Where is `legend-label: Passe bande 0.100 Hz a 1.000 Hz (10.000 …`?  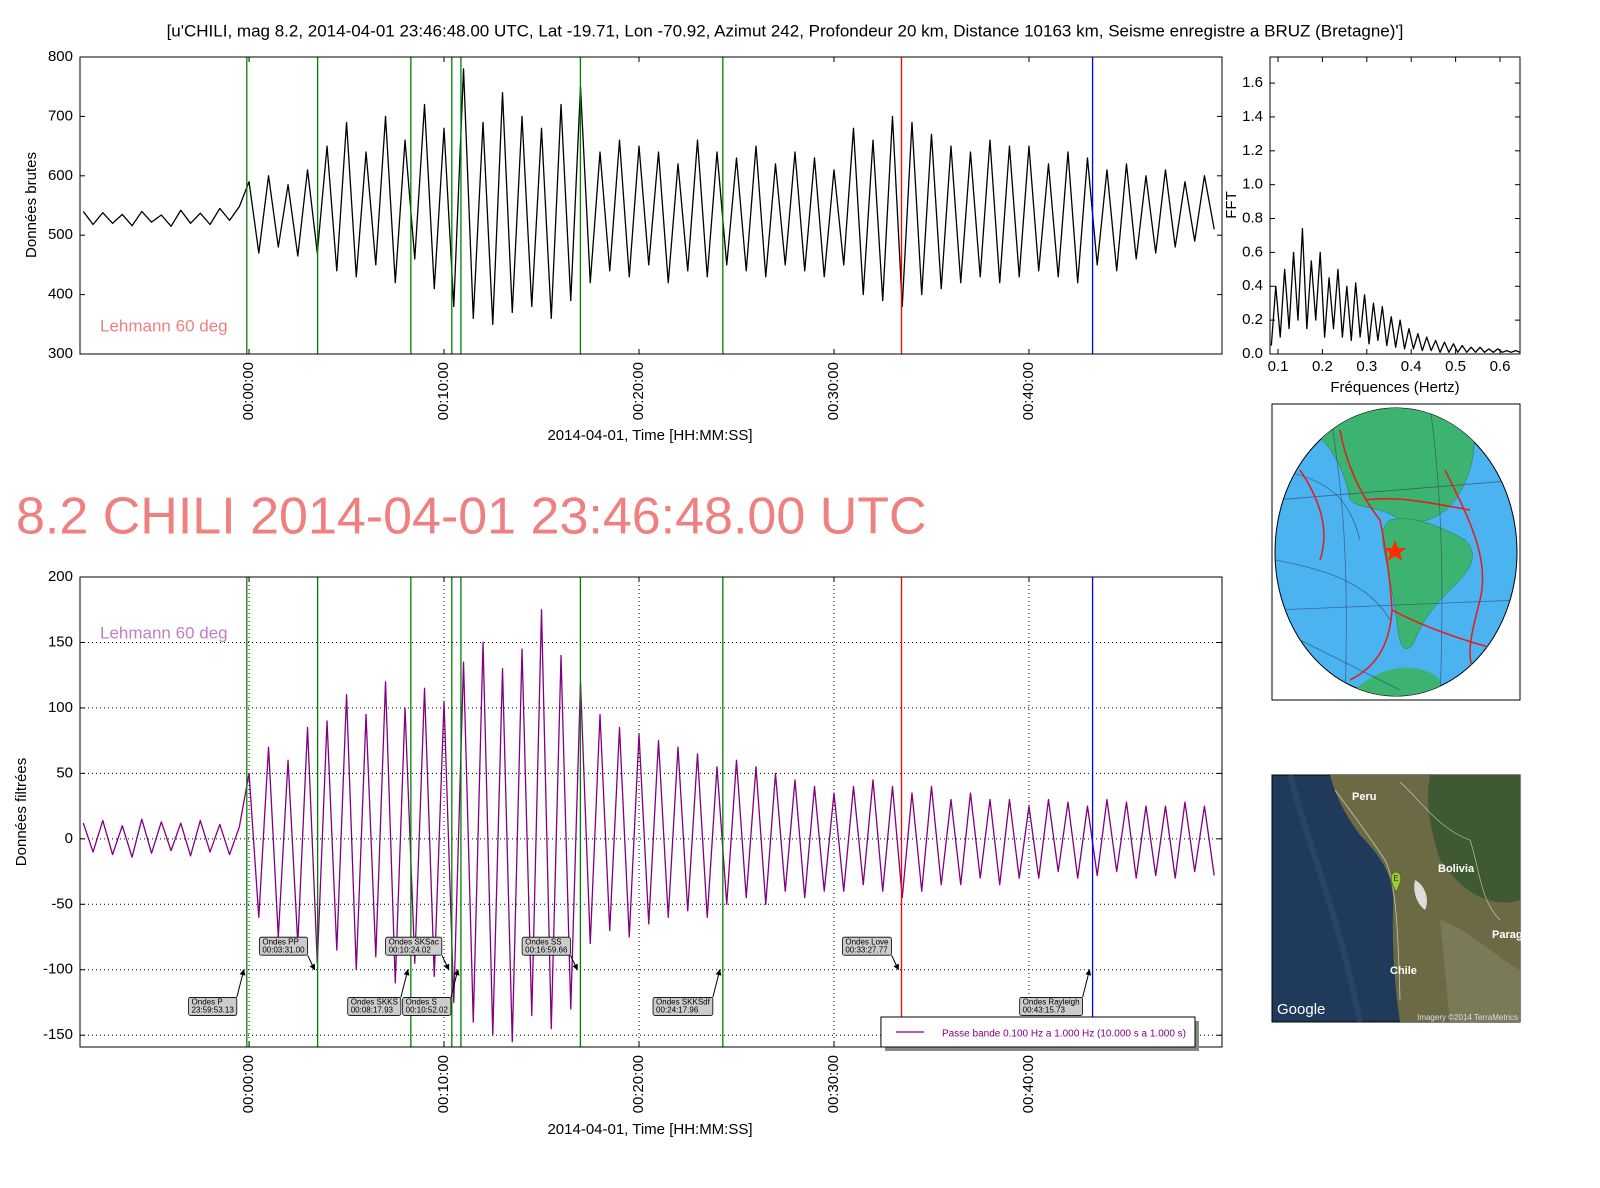 legend-label: Passe bande 0.100 Hz a 1.000 Hz (10.000 … is located at coordinates (1064, 1034).